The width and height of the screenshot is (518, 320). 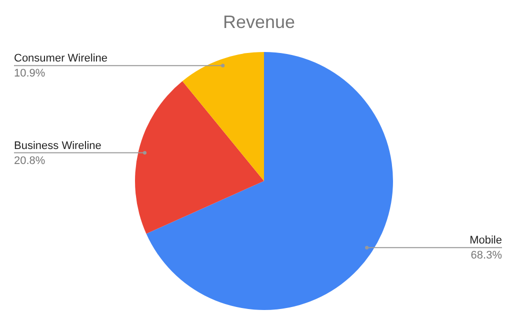 I want to click on slice-label: Mobile, so click(x=486, y=240).